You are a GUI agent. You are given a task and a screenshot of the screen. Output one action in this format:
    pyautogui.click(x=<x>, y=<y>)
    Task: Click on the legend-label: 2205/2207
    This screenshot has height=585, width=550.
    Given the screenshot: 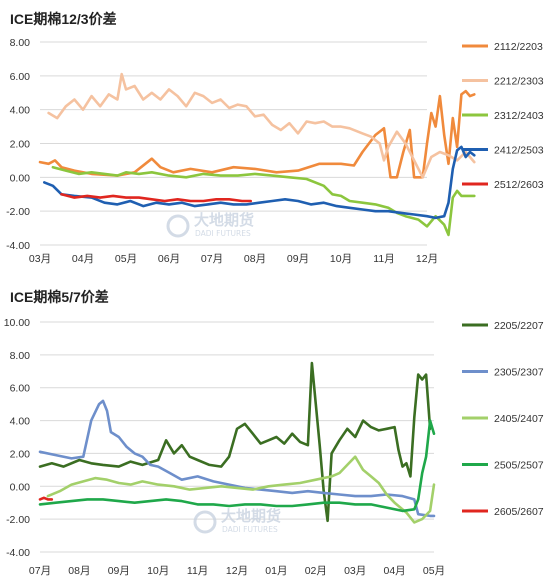 What is the action you would take?
    pyautogui.click(x=519, y=326)
    